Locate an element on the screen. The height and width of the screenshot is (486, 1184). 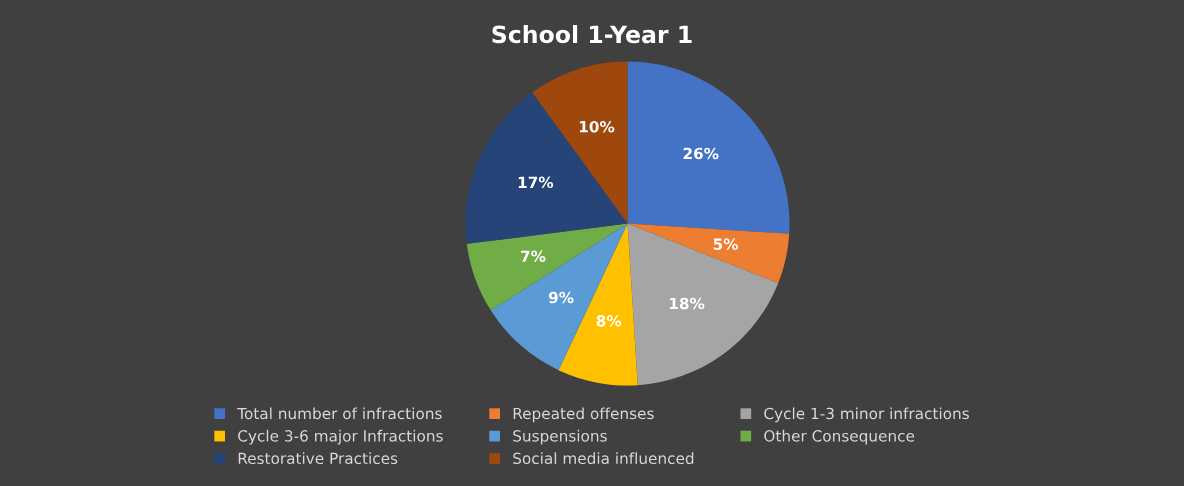
legend-label: Total number of infractions is located at coordinates (339, 413).